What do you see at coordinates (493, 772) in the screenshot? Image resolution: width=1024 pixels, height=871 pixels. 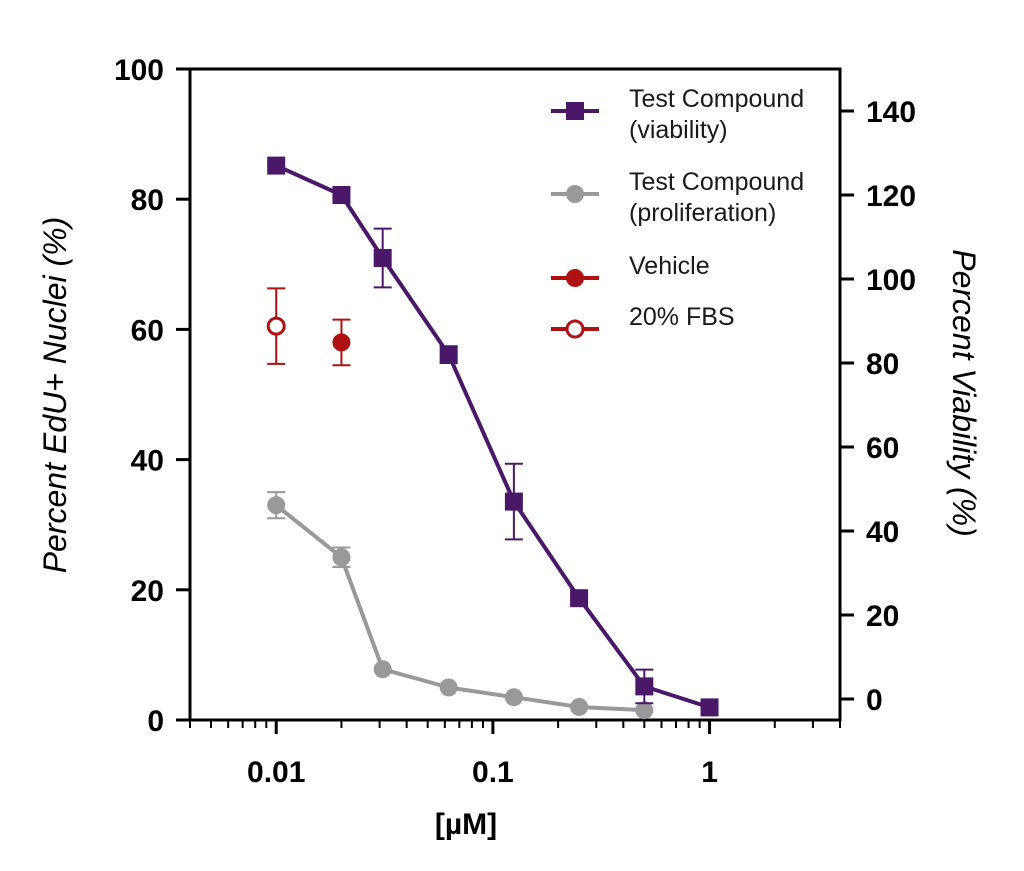 I see `x-tick-label: 0.1` at bounding box center [493, 772].